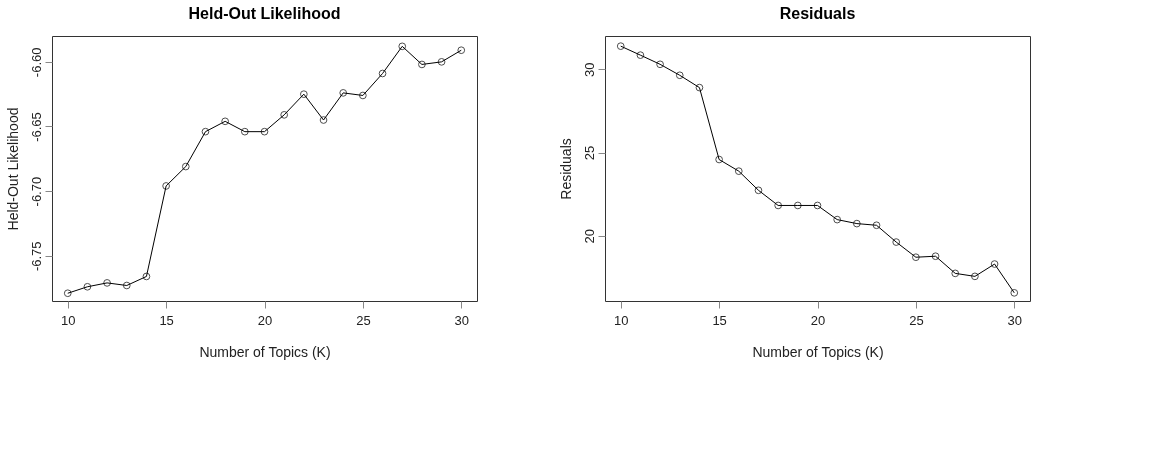 The image size is (1163, 455). What do you see at coordinates (589, 236) in the screenshot?
I see `y-tick-label: 20` at bounding box center [589, 236].